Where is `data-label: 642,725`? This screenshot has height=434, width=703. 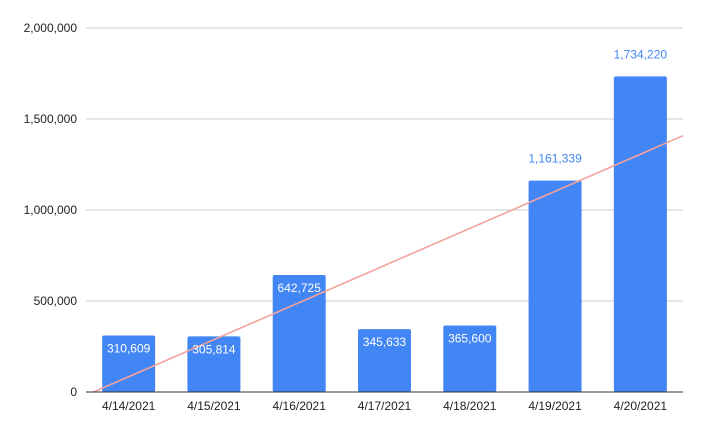 data-label: 642,725 is located at coordinates (300, 288).